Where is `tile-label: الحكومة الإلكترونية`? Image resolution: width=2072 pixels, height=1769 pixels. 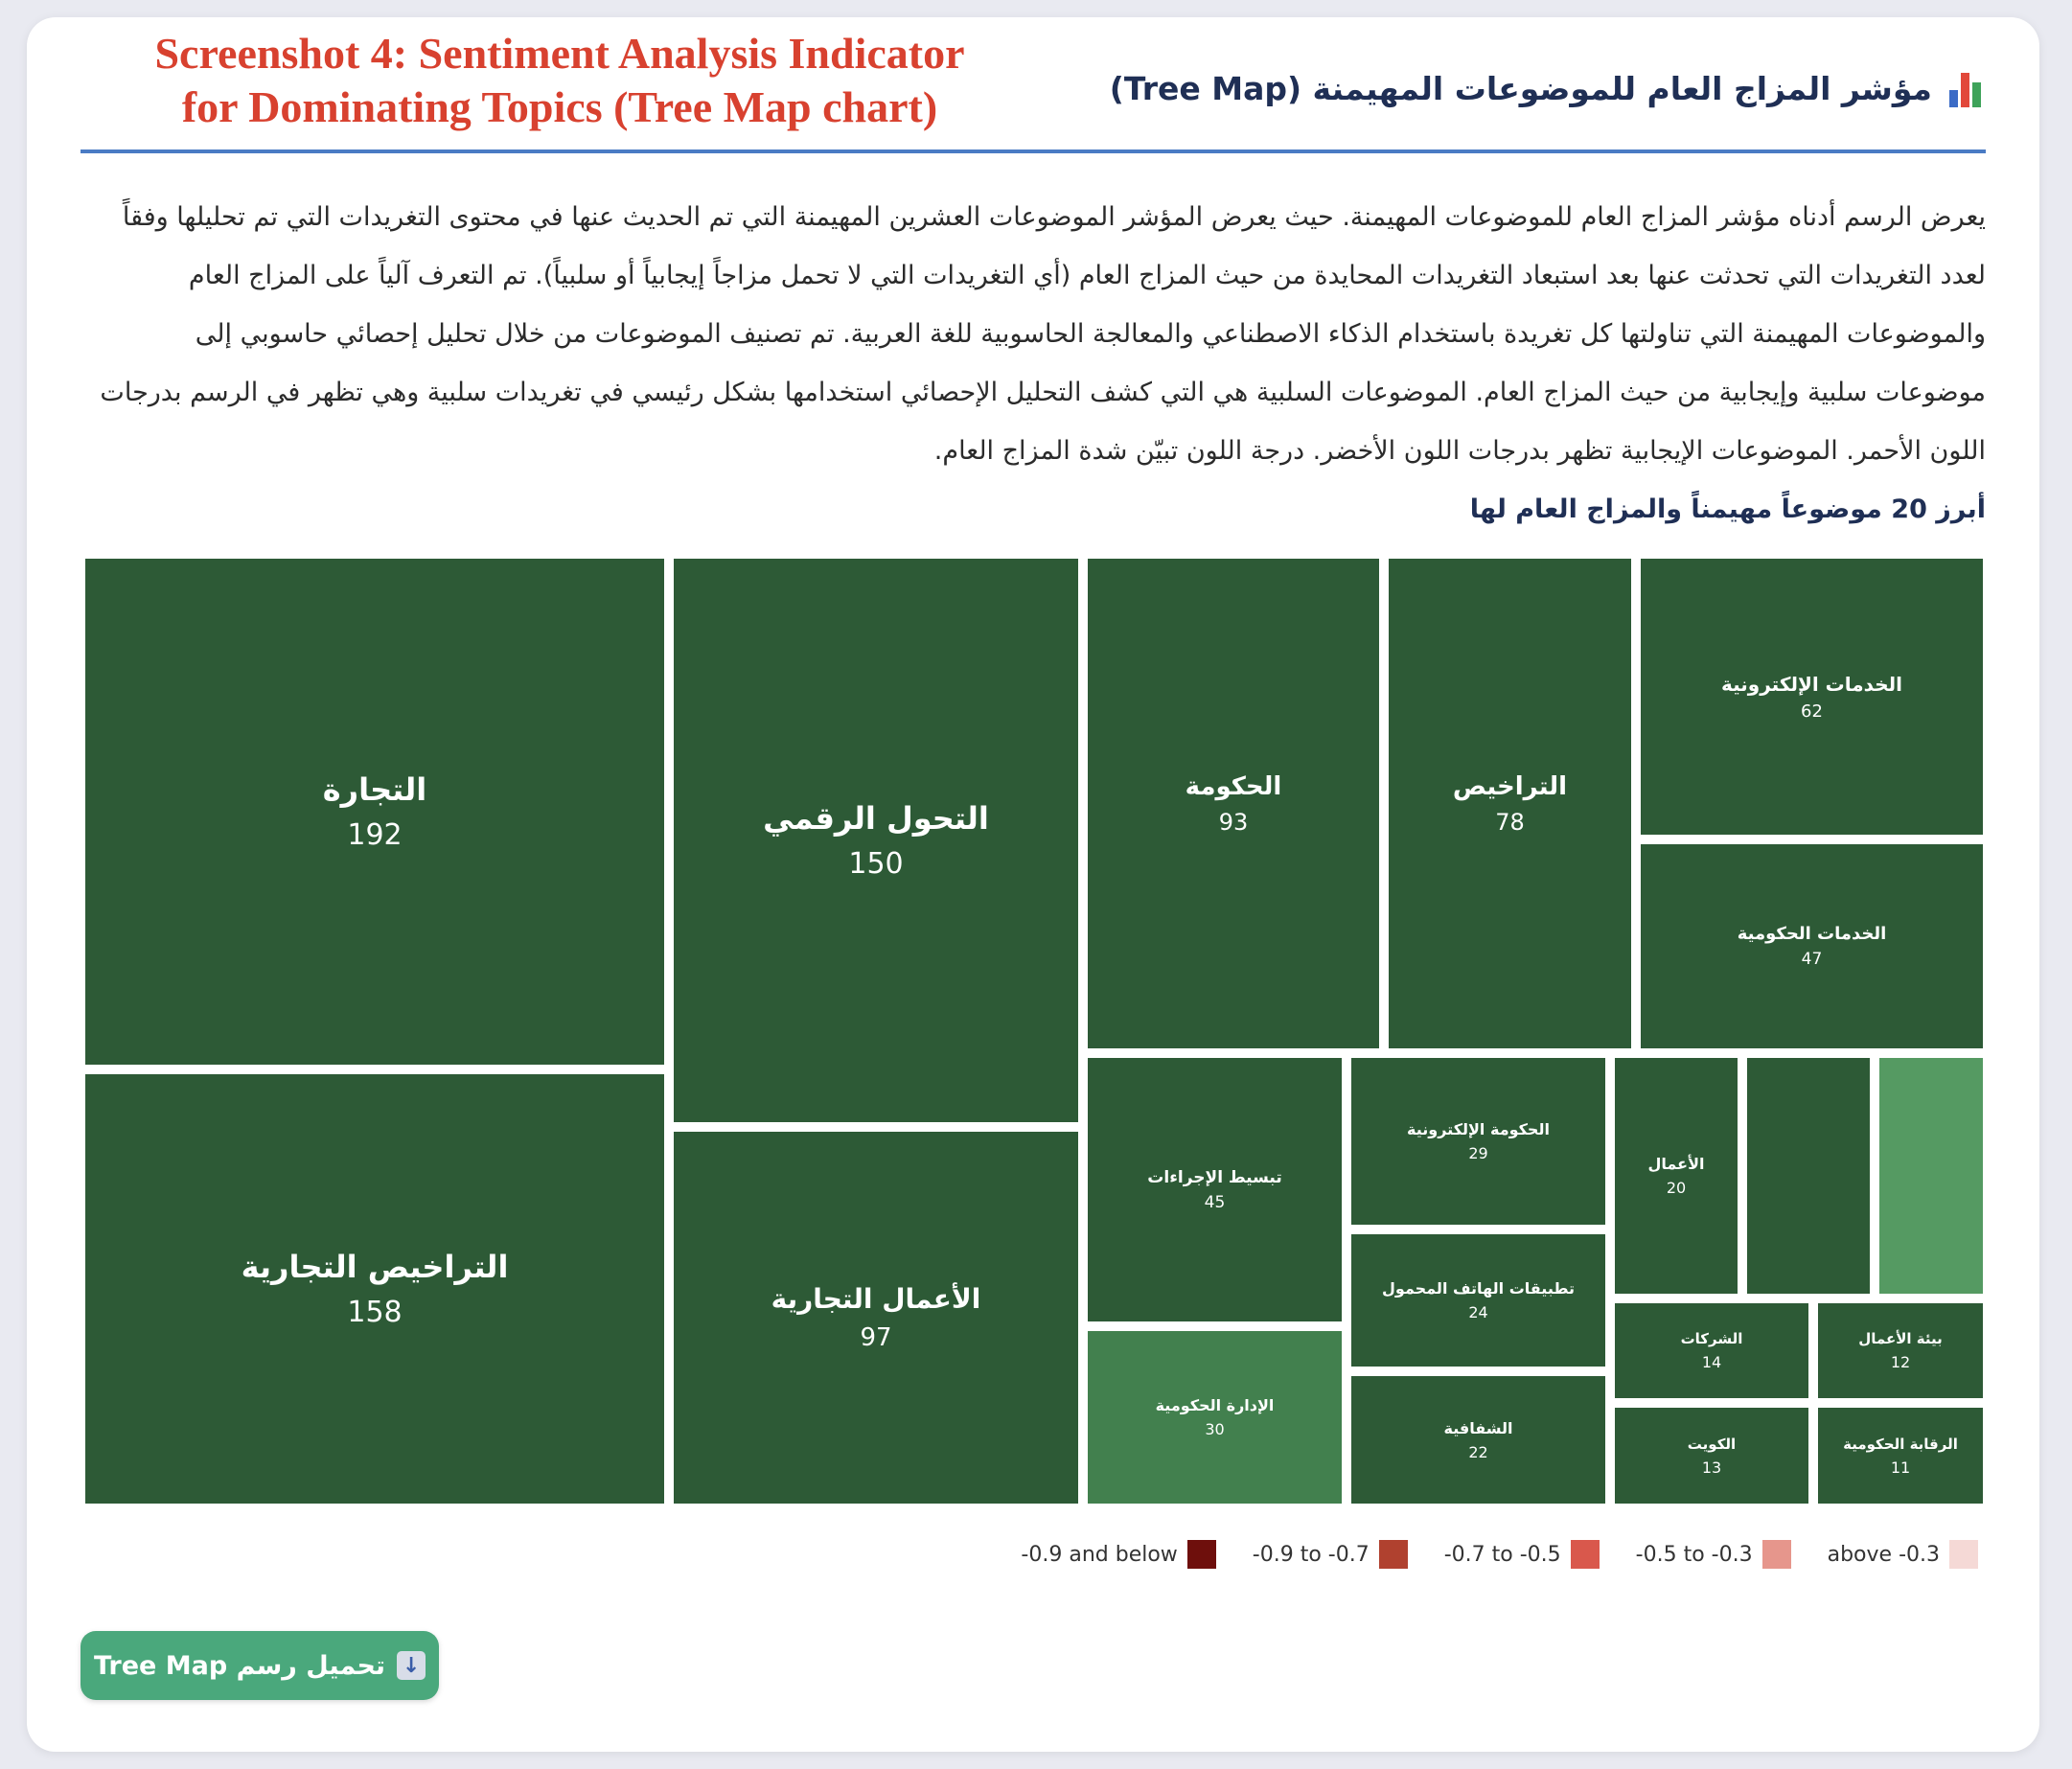
tile-label: الحكومة الإلكترونية is located at coordinates (1479, 1129).